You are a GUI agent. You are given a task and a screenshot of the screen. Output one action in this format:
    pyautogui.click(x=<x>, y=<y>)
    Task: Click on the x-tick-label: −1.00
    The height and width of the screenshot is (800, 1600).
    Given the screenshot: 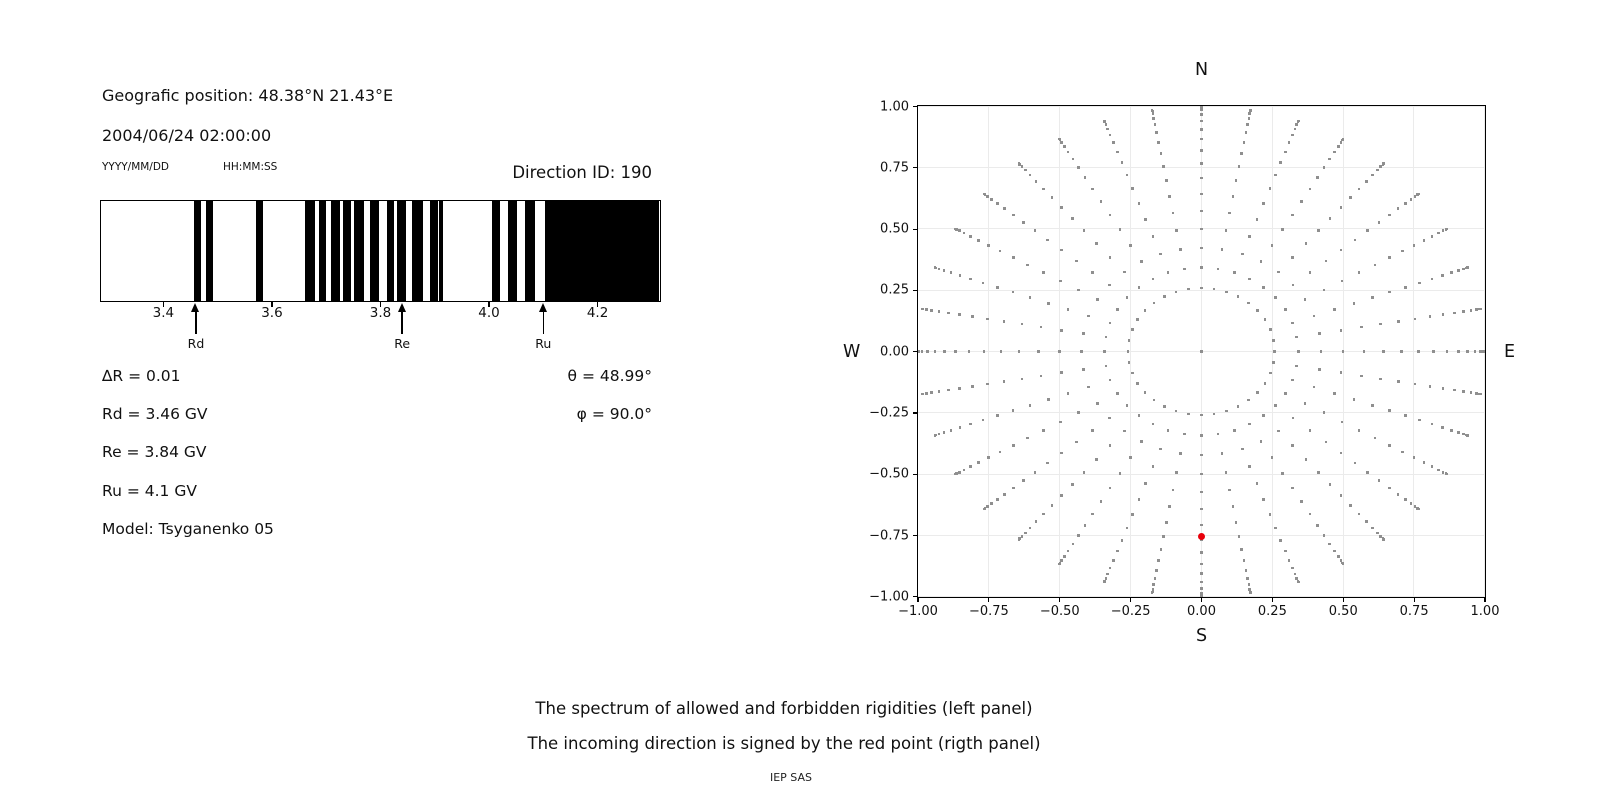 What is the action you would take?
    pyautogui.click(x=918, y=611)
    